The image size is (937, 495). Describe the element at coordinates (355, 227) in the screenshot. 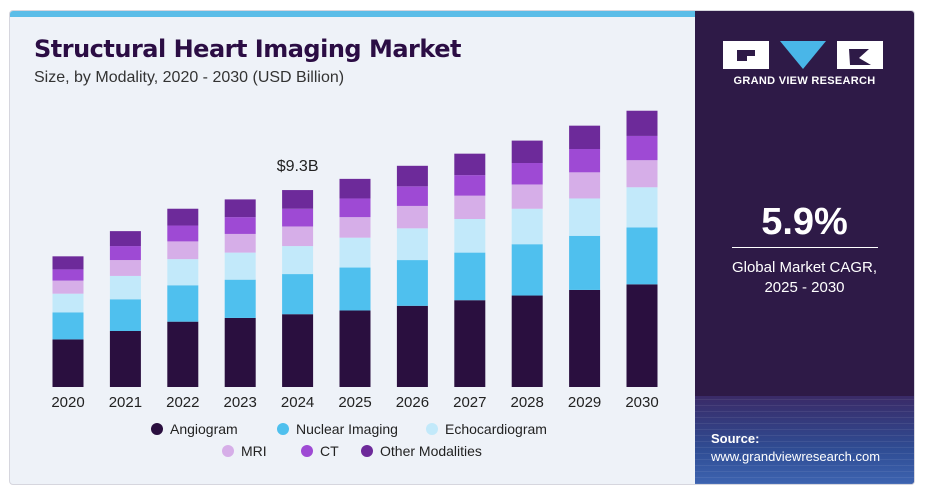

I see `bar-segment-mri-2025` at that location.